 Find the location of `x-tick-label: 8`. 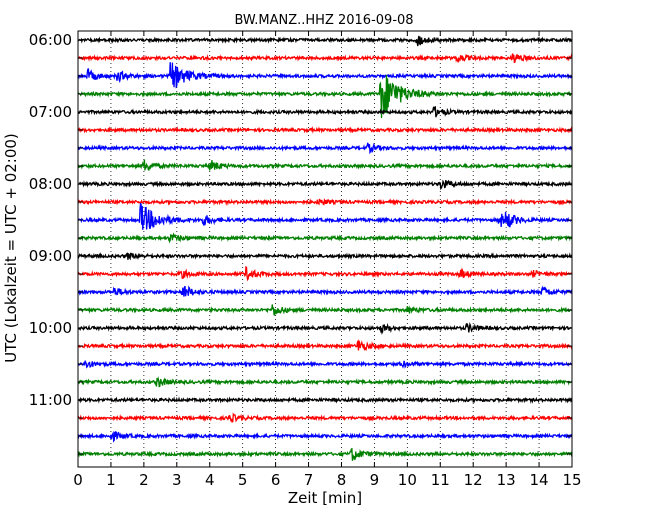

x-tick-label: 8 is located at coordinates (342, 480).